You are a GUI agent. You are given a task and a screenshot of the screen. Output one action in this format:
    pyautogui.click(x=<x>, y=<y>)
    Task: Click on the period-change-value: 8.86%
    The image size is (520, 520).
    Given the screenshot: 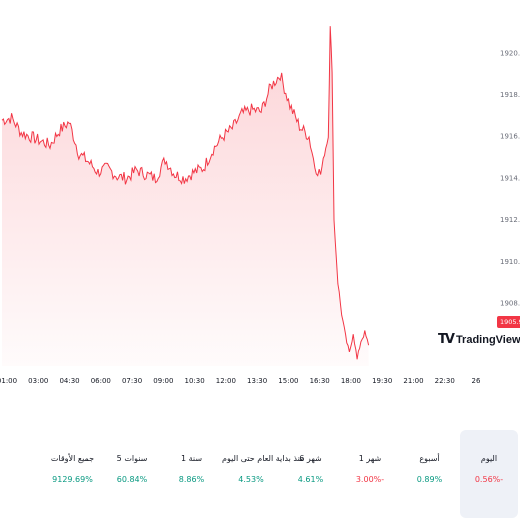 What is the action you would take?
    pyautogui.click(x=191, y=479)
    